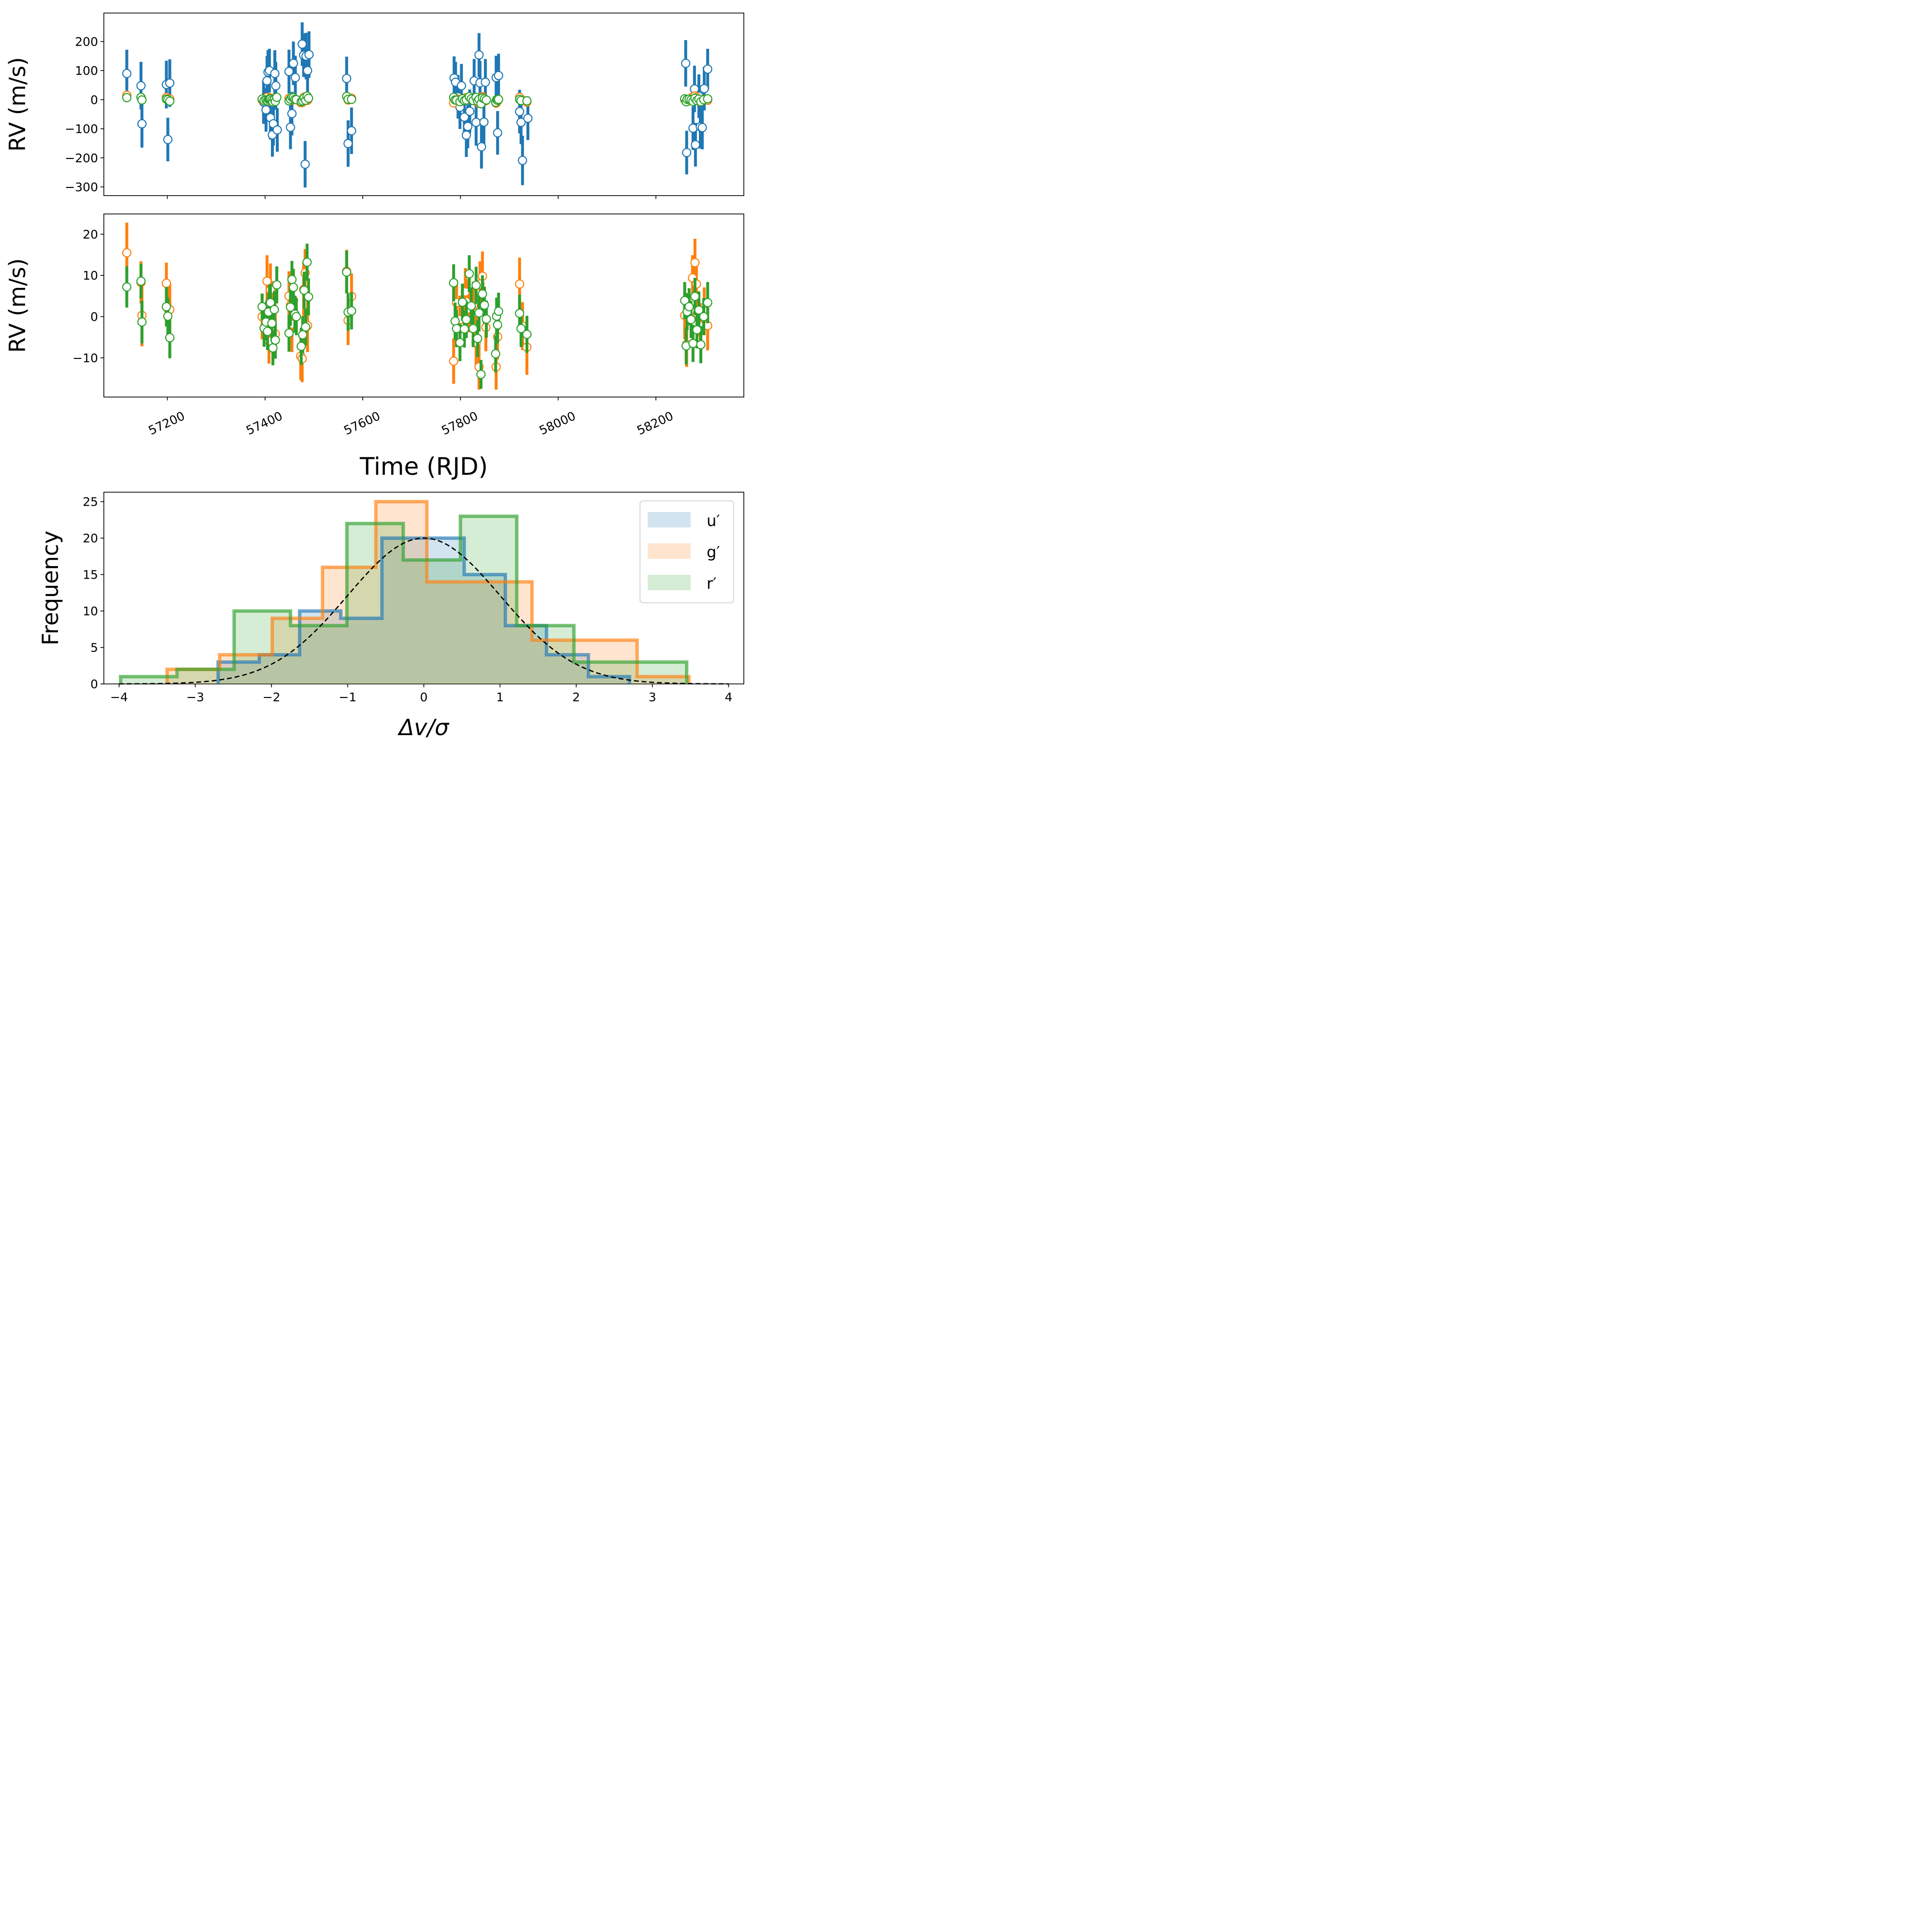  What do you see at coordinates (713, 552) in the screenshot?
I see `legend-label-g: g′` at bounding box center [713, 552].